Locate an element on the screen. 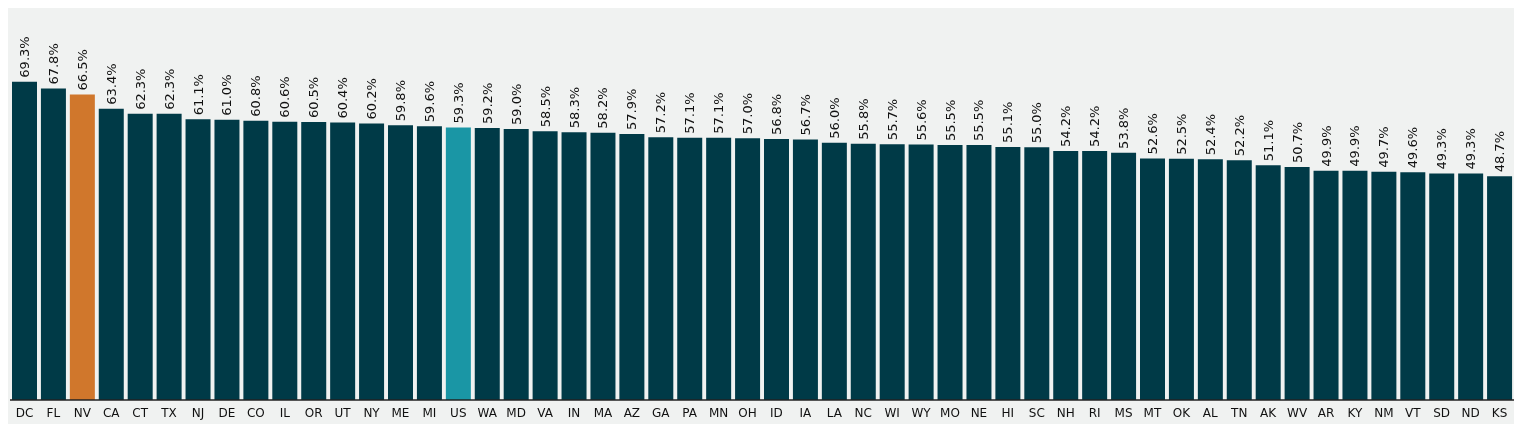 Image resolution: width=1514 pixels, height=424 pixels. x-tick-label: OH is located at coordinates (747, 412).